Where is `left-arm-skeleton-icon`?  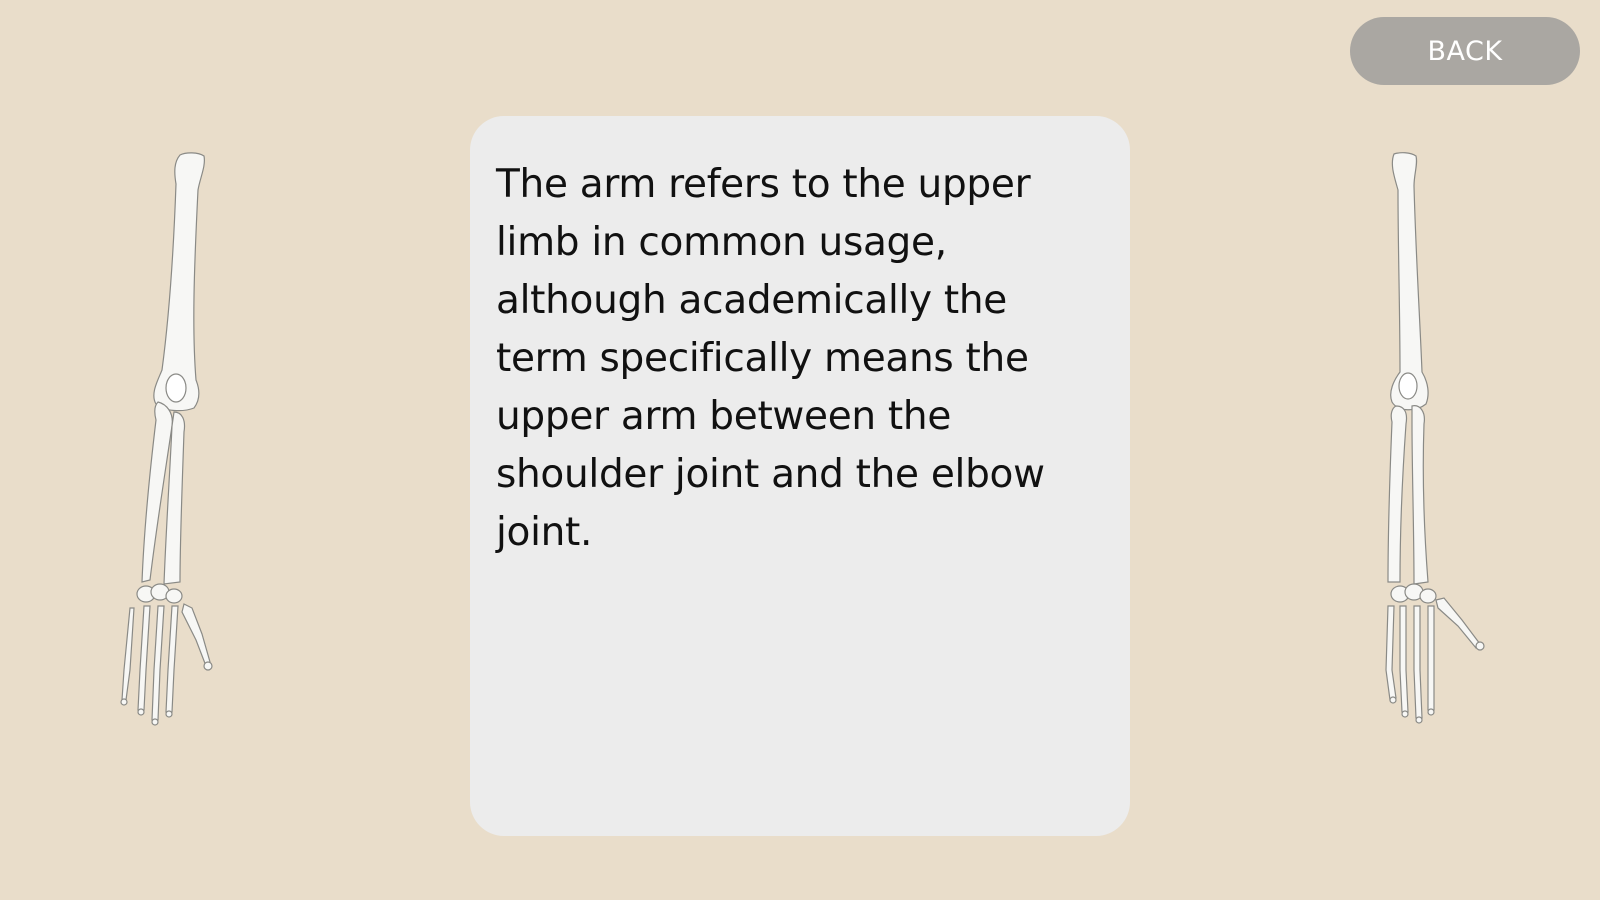 left-arm-skeleton-icon is located at coordinates (165, 450).